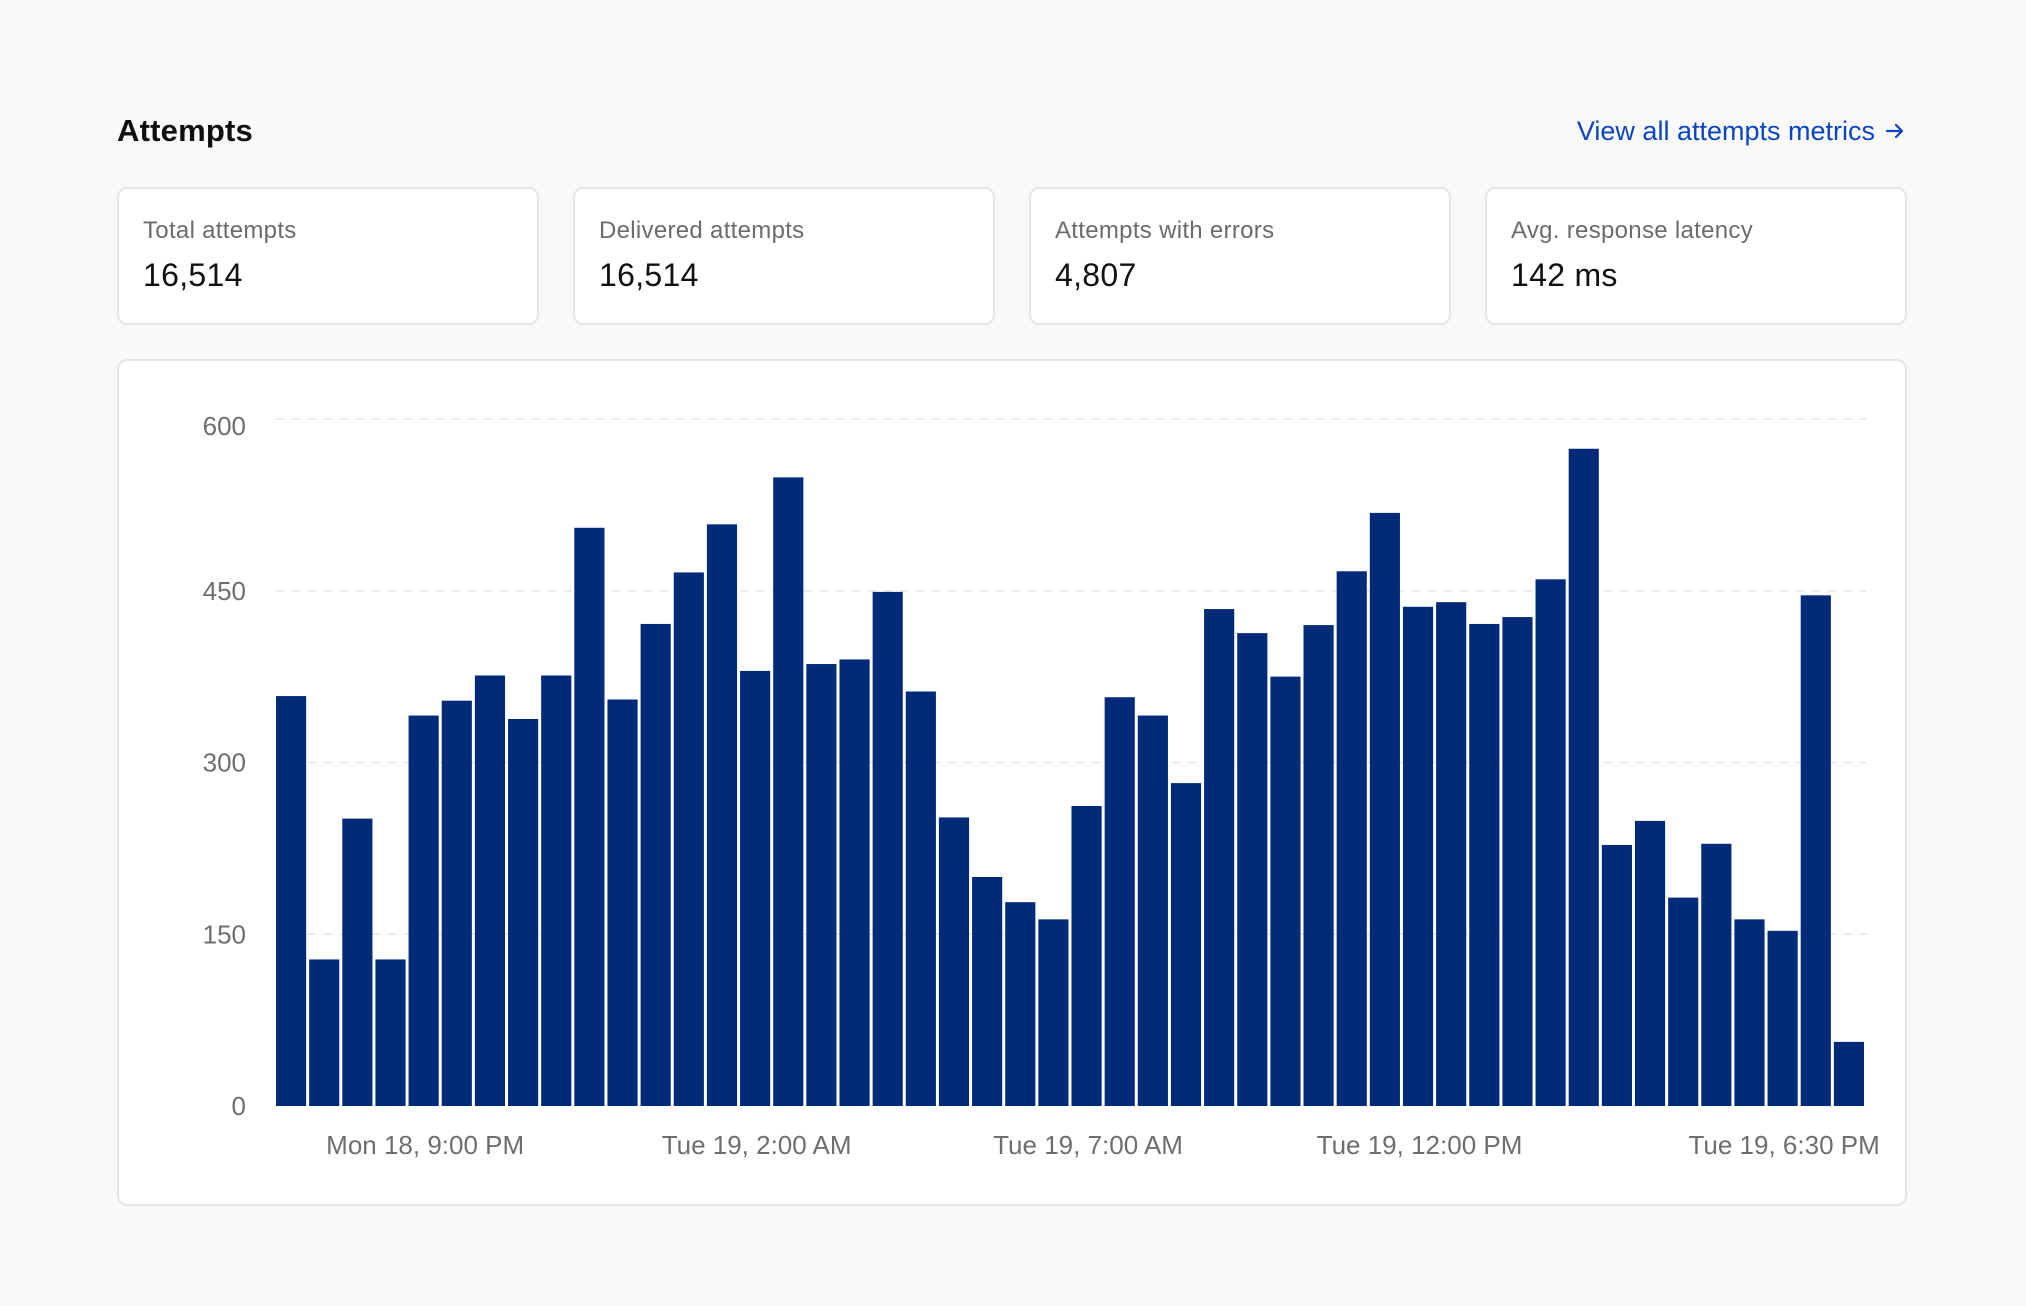 The width and height of the screenshot is (2026, 1306). I want to click on metric-card-attempts-with-errors: Attempts with errors 4,807, so click(1240, 256).